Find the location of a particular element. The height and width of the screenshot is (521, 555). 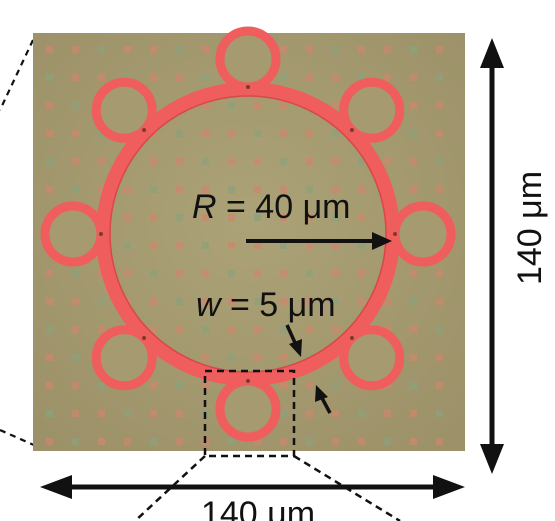

vertical-scale-arrowhead-bottom is located at coordinates (492, 459).